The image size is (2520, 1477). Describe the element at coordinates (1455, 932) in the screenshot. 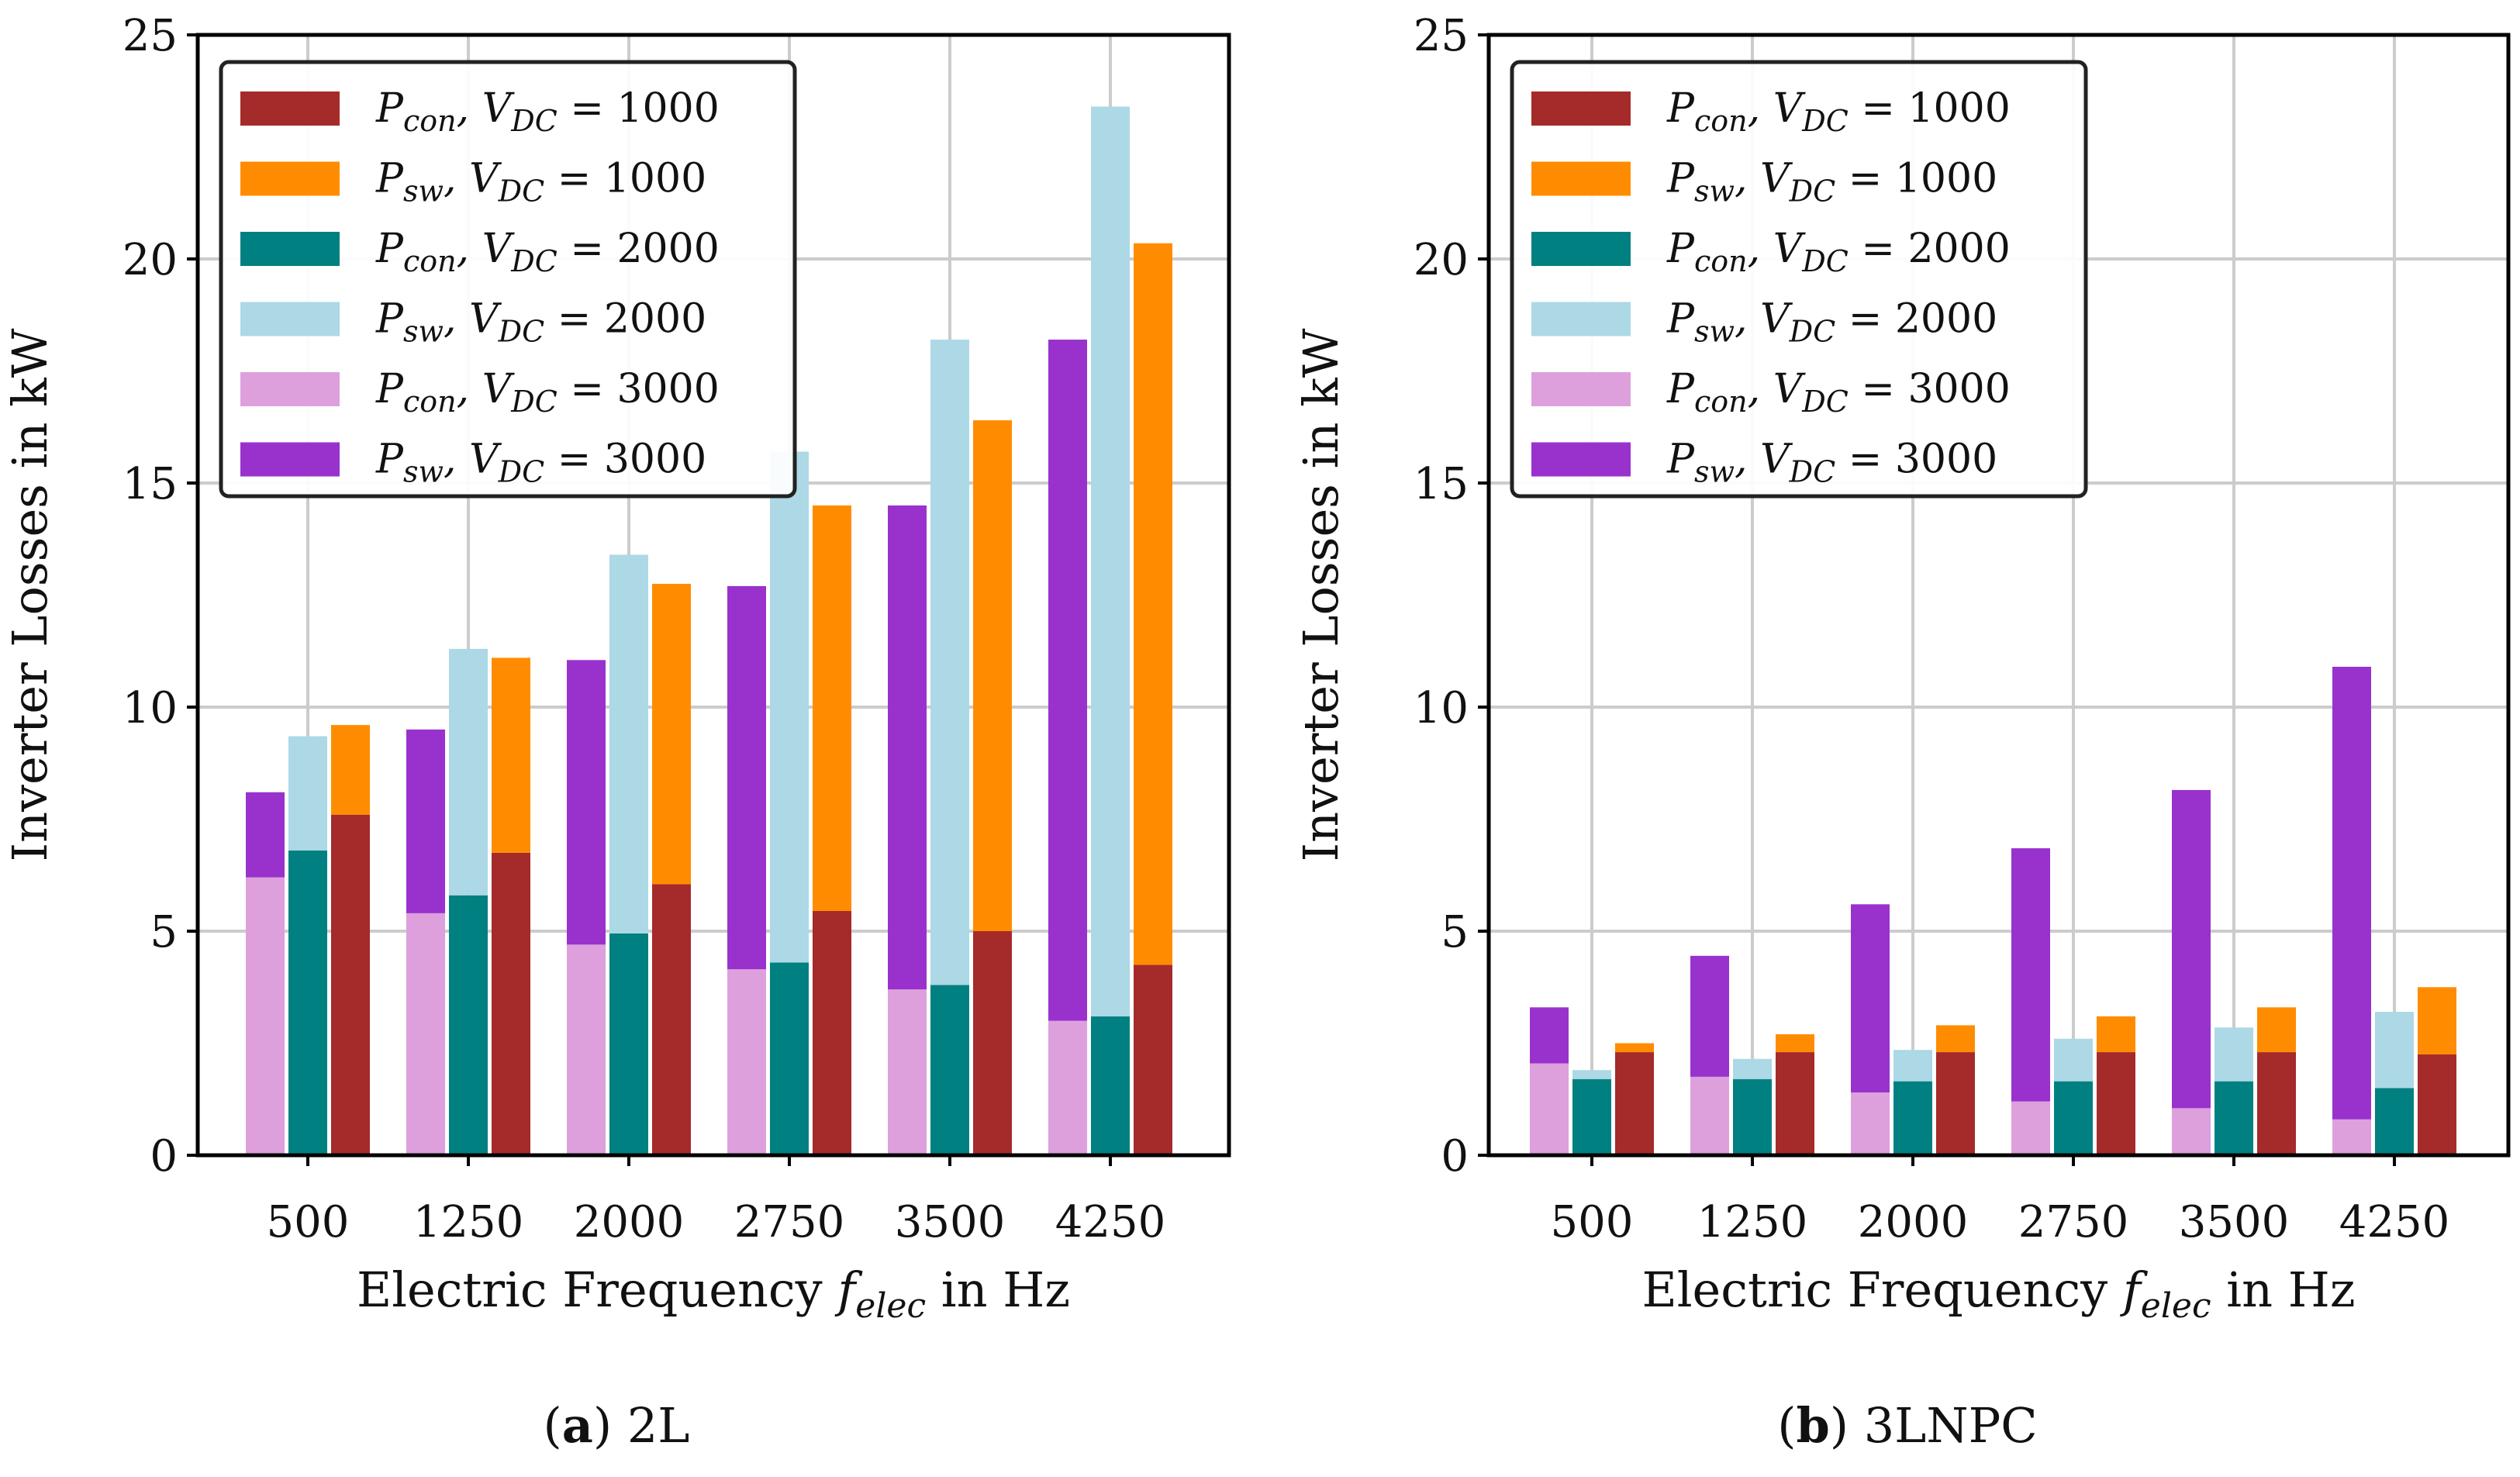

I see `y-tick-label: 5` at that location.